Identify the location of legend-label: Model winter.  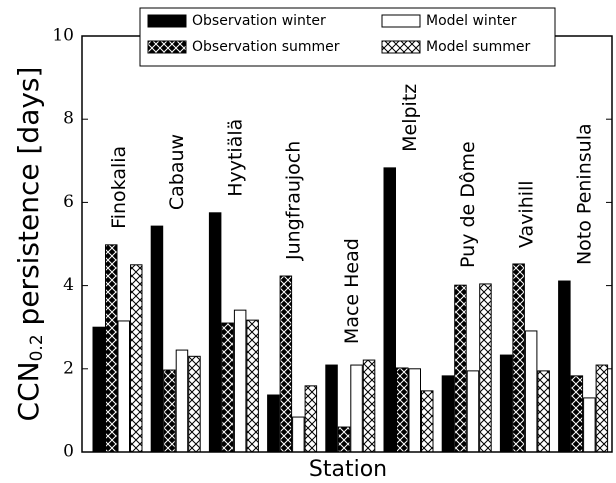
(471, 21).